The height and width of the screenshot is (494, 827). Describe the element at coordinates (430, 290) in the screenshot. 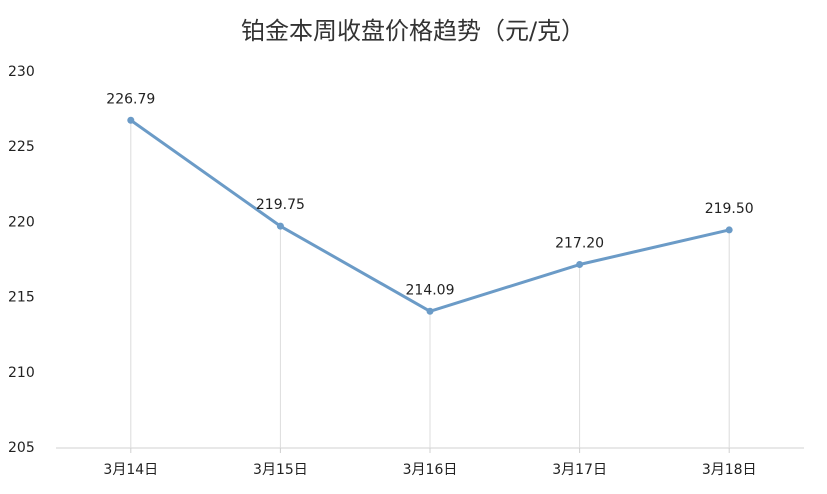

I see `value-label: 214.09` at that location.